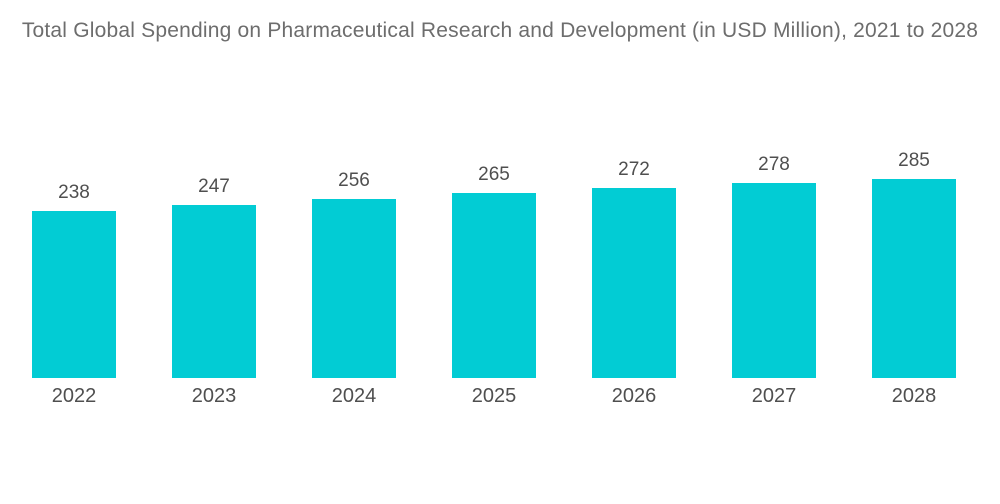  I want to click on bar-2025, so click(494, 285).